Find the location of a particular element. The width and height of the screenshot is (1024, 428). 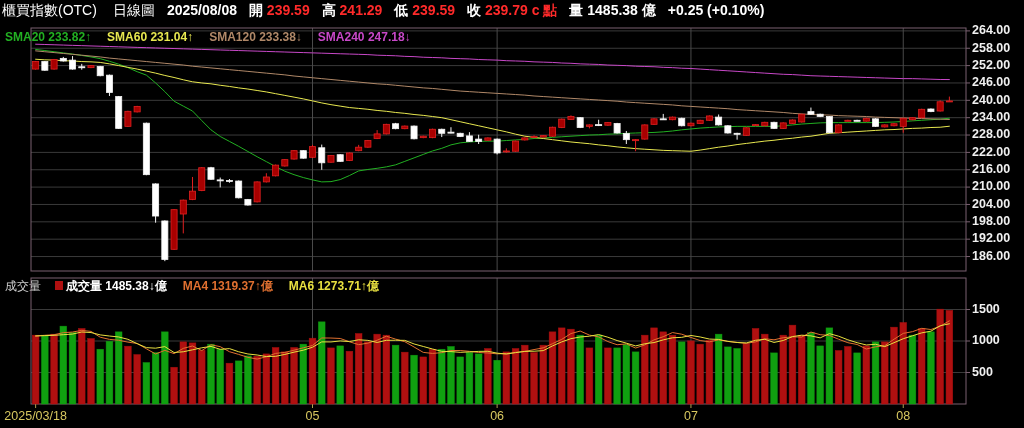

y-tick-label: 216.00 is located at coordinates (991, 169).